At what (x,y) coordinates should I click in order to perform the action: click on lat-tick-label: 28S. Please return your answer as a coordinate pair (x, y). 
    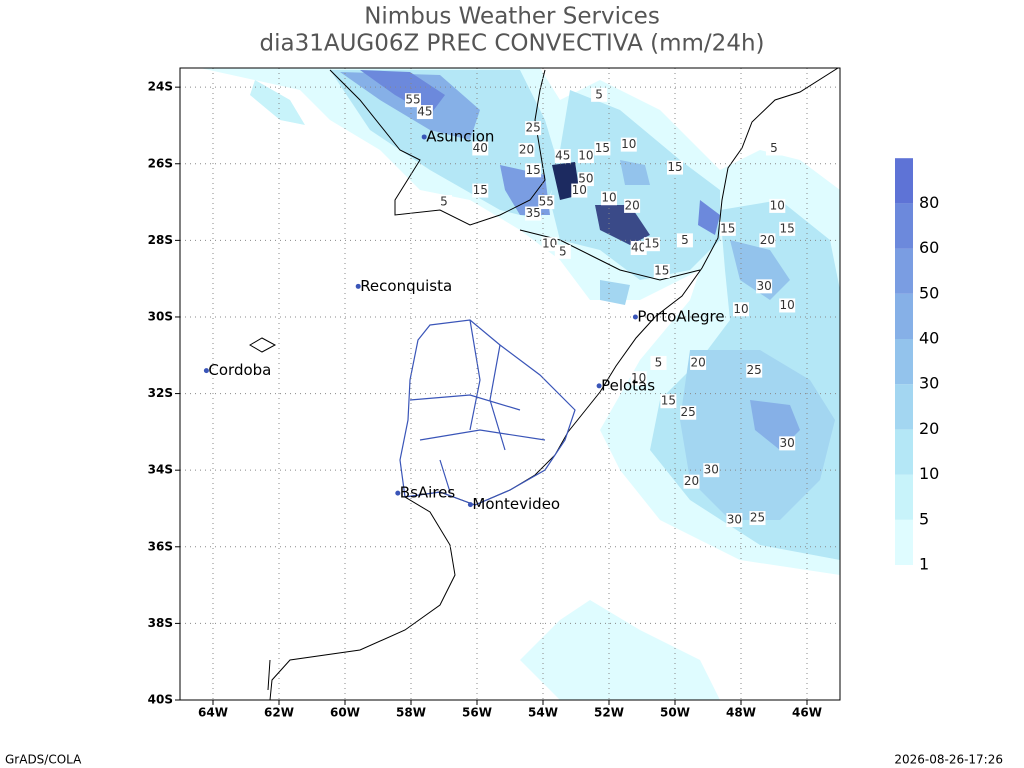
    Looking at the image, I should click on (160, 240).